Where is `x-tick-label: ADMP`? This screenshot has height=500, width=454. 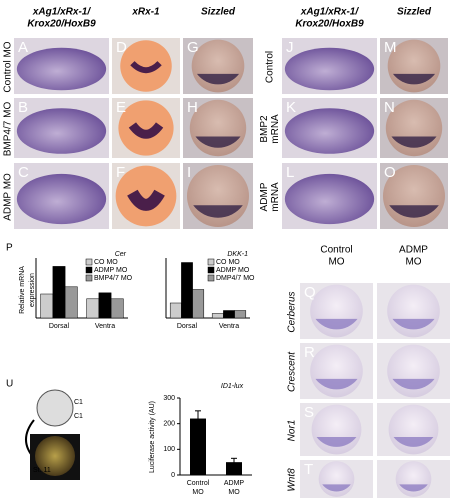
x-tick-label: ADMP is located at coordinates (234, 483).